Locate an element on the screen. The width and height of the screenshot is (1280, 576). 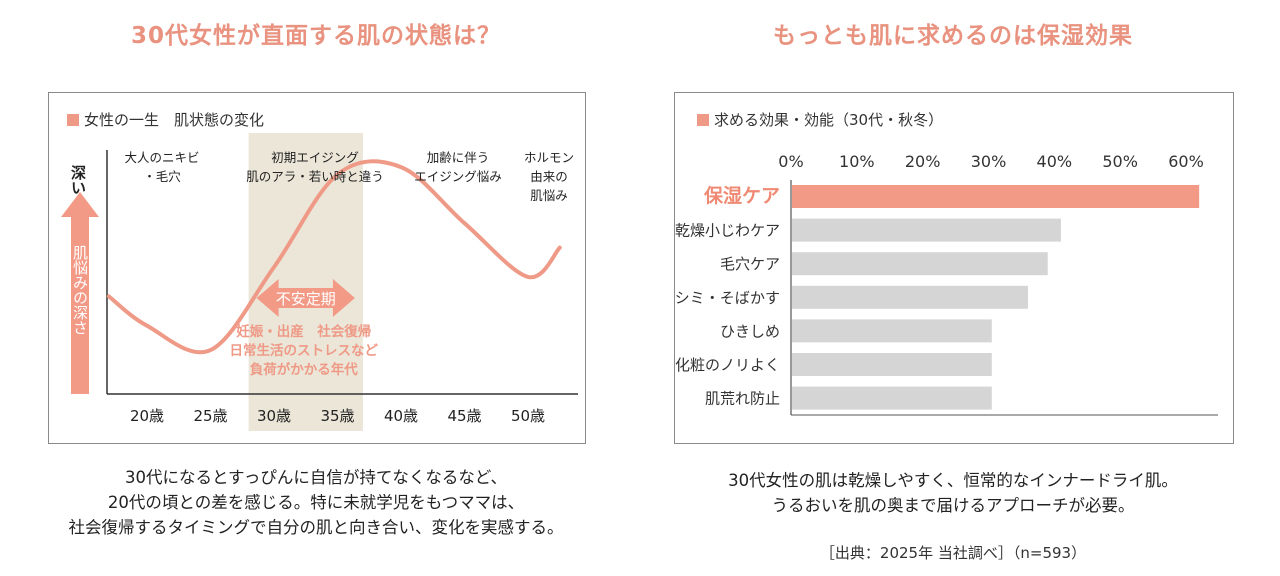
x-tick-label: 40% is located at coordinates (1055, 161).